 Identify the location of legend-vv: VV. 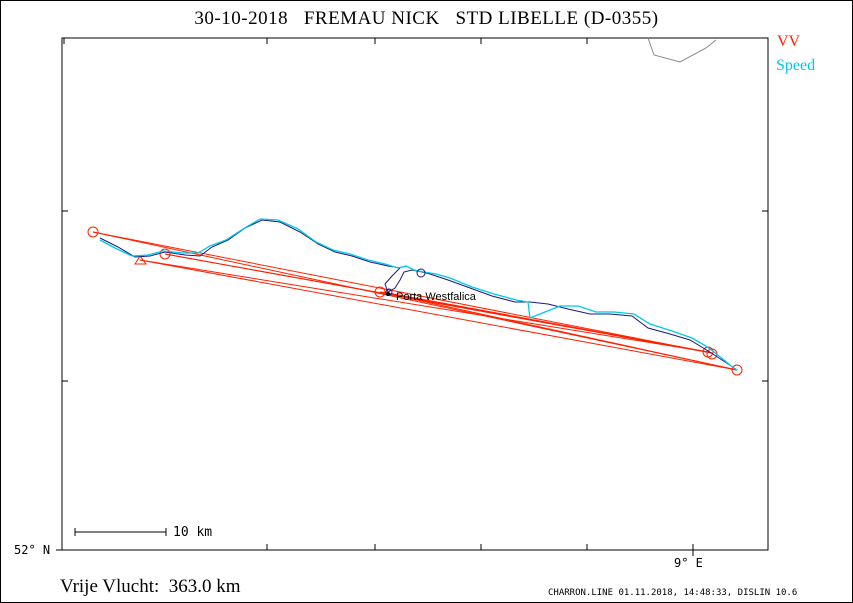
(789, 41).